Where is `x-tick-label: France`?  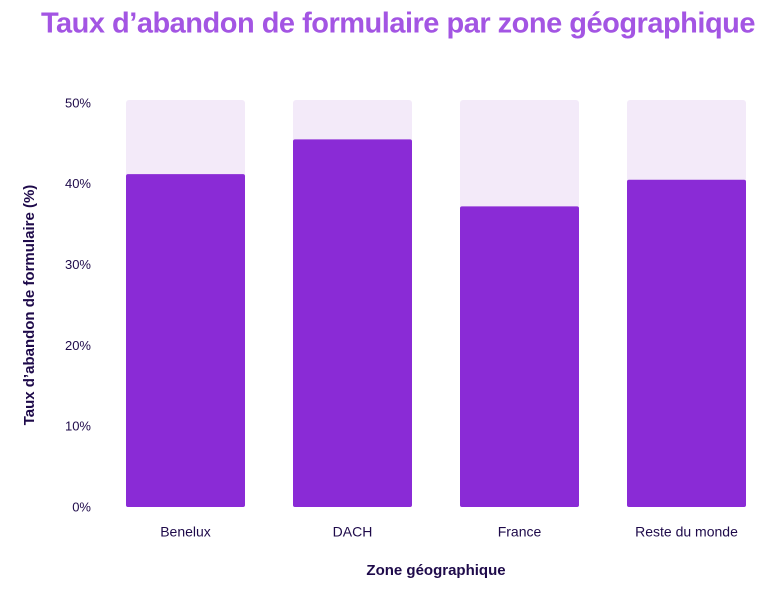
x-tick-label: France is located at coordinates (520, 532).